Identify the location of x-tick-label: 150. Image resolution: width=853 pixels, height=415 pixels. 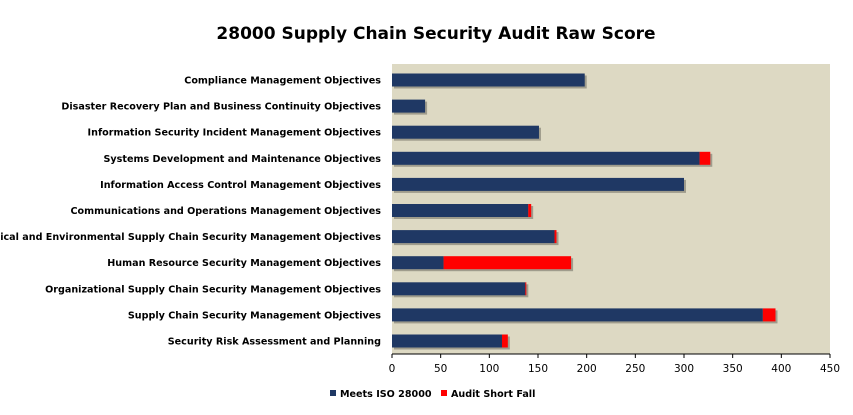
(538, 369).